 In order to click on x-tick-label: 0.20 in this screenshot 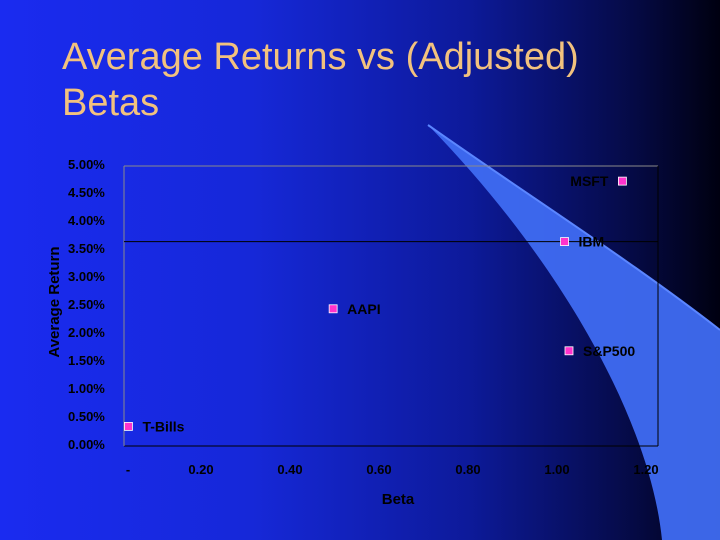, I will do `click(200, 469)`.